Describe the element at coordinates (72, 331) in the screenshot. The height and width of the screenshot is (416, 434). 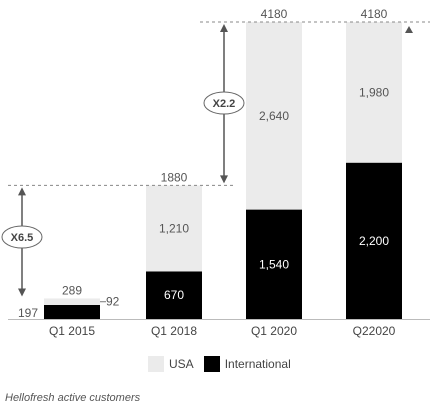
I see `x-tick-label-0: Q1 2015` at that location.